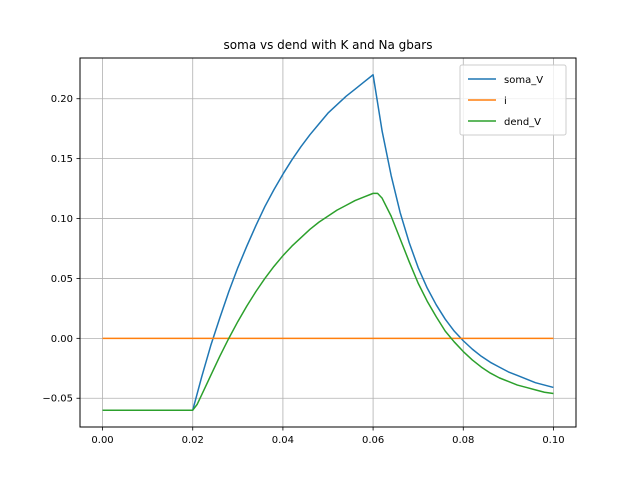 This screenshot has width=640, height=480. What do you see at coordinates (522, 122) in the screenshot?
I see `legend-label-dend_V: dend_V` at bounding box center [522, 122].